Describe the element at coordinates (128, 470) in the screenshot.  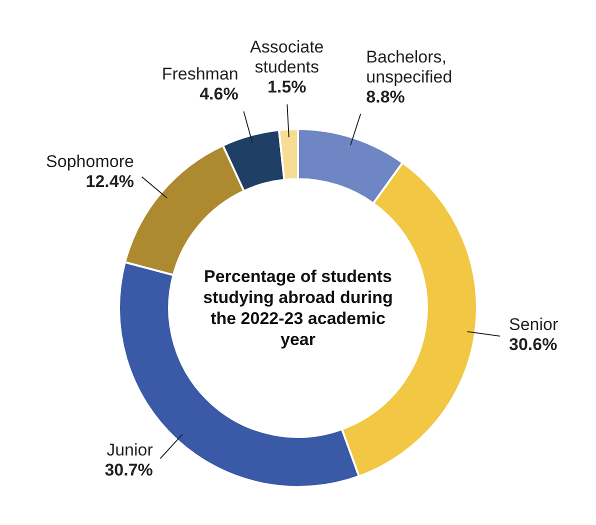
I see `data-label: 30.7%` at that location.